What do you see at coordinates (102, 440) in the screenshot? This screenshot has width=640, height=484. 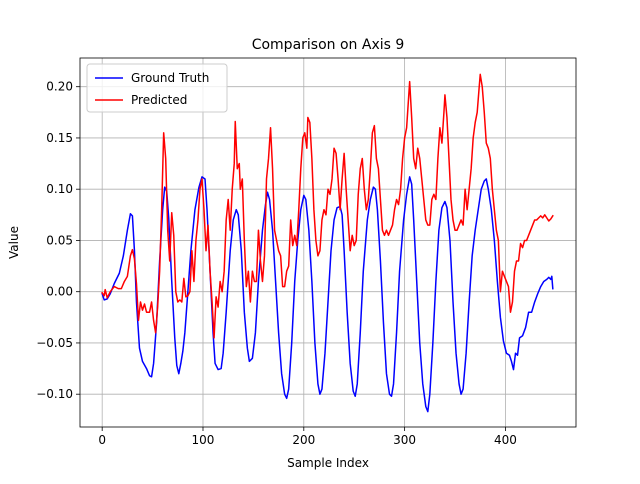 I see `x-tick-label: 0` at bounding box center [102, 440].